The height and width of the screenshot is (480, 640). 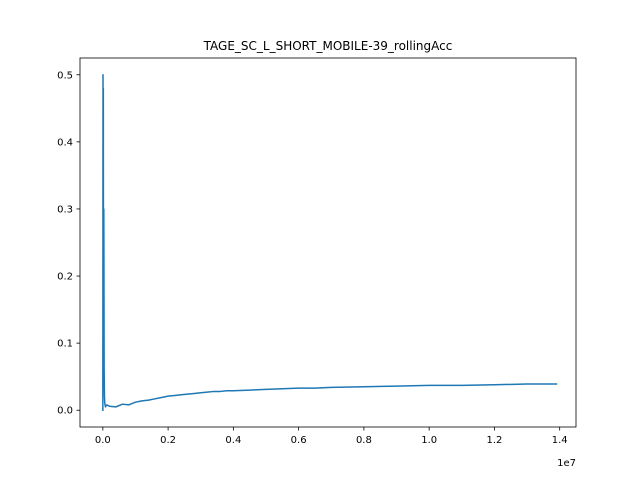 What do you see at coordinates (103, 440) in the screenshot?
I see `x-tick-label: 0.0` at bounding box center [103, 440].